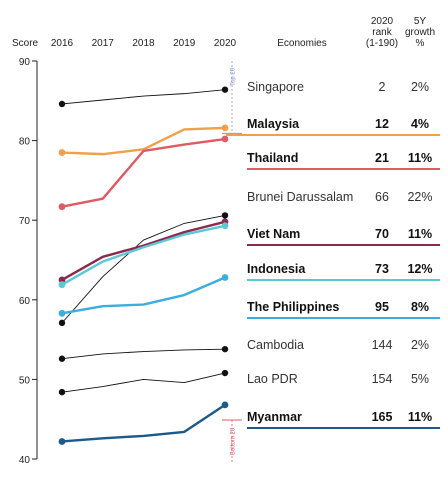 Image resolution: width=448 pixels, height=485 pixels. Describe the element at coordinates (25, 460) in the screenshot. I see `y-tick-label: 40` at that location.